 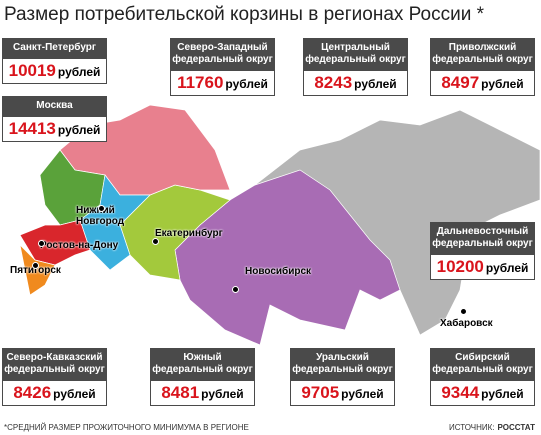 What do you see at coordinates (333, 82) in the screenshot?
I see `value-number: 8243` at bounding box center [333, 82].